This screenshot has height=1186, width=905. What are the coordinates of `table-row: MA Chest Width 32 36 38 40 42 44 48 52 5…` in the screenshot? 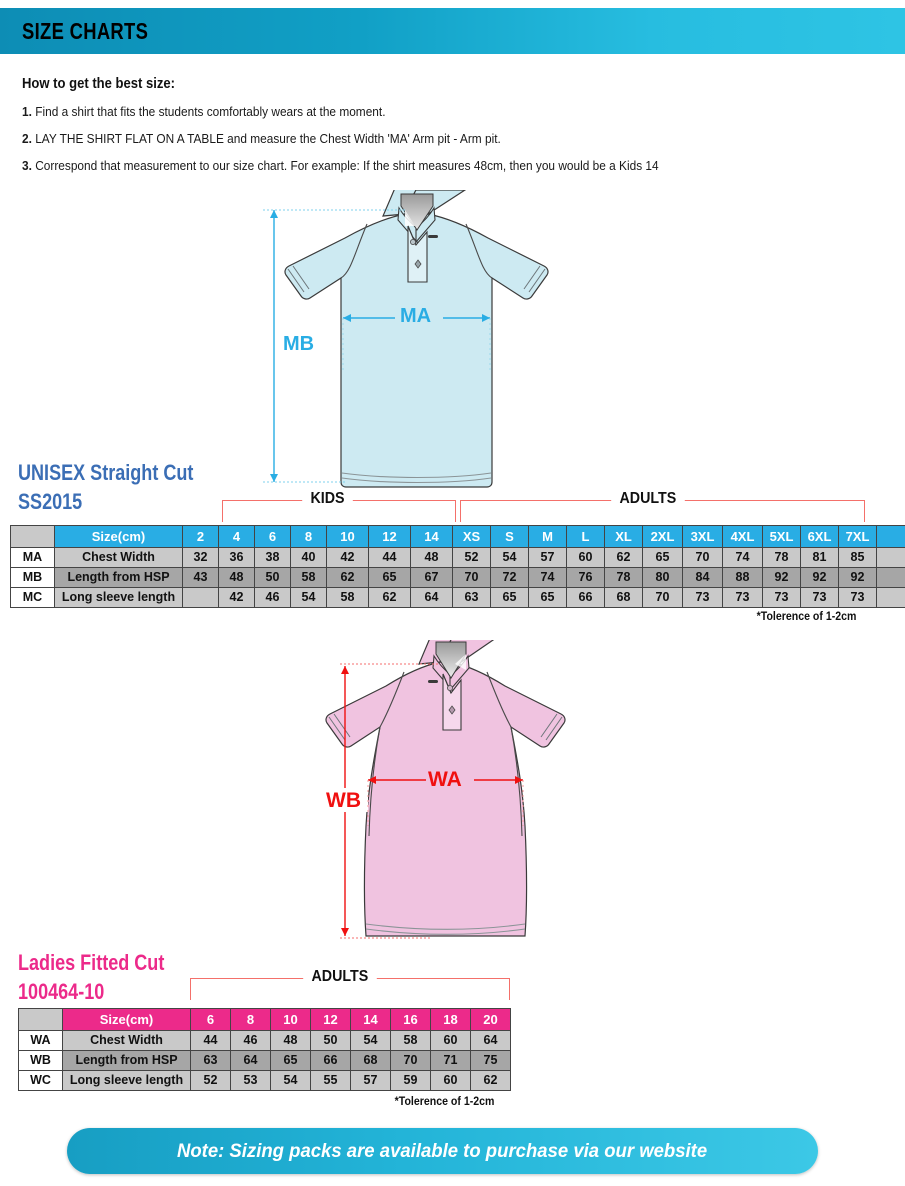 It's located at (457, 557).